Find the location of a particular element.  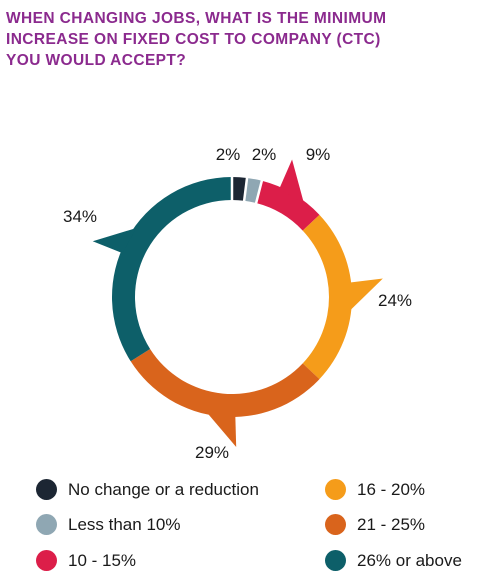

slice-16-20- is located at coordinates (327, 297).